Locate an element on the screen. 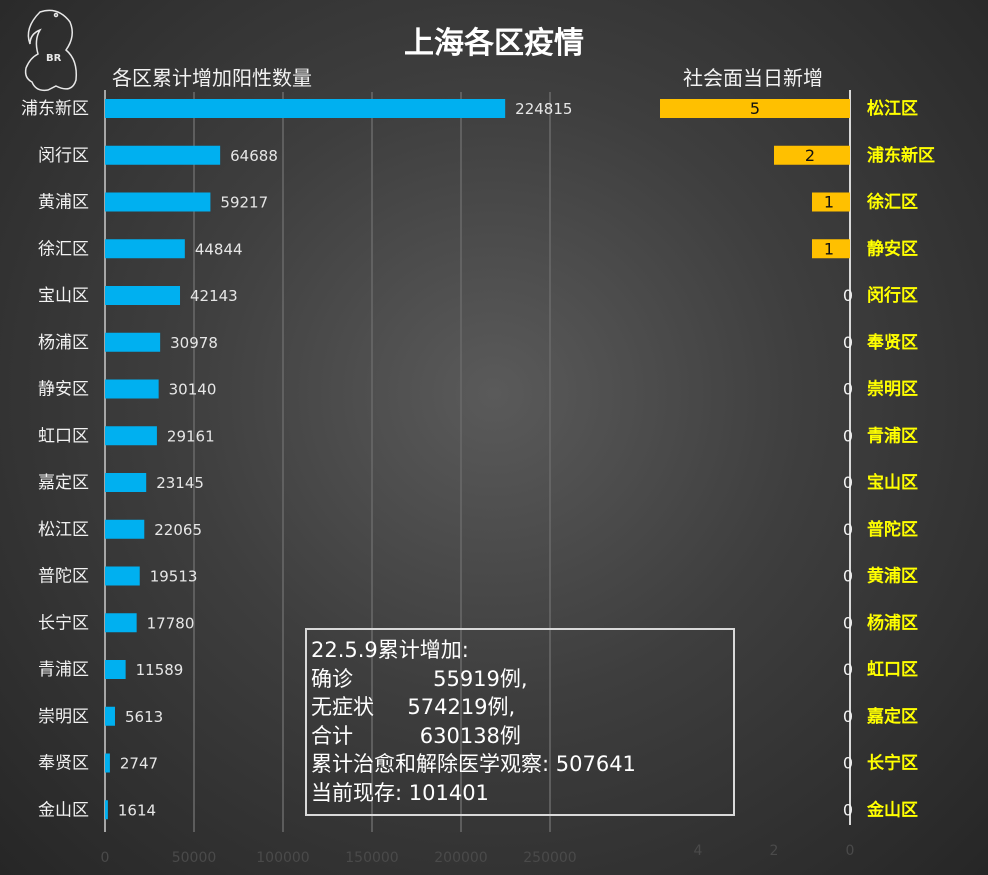  left-chart-subtitle: 各区累计增加阳性数量 is located at coordinates (212, 78).